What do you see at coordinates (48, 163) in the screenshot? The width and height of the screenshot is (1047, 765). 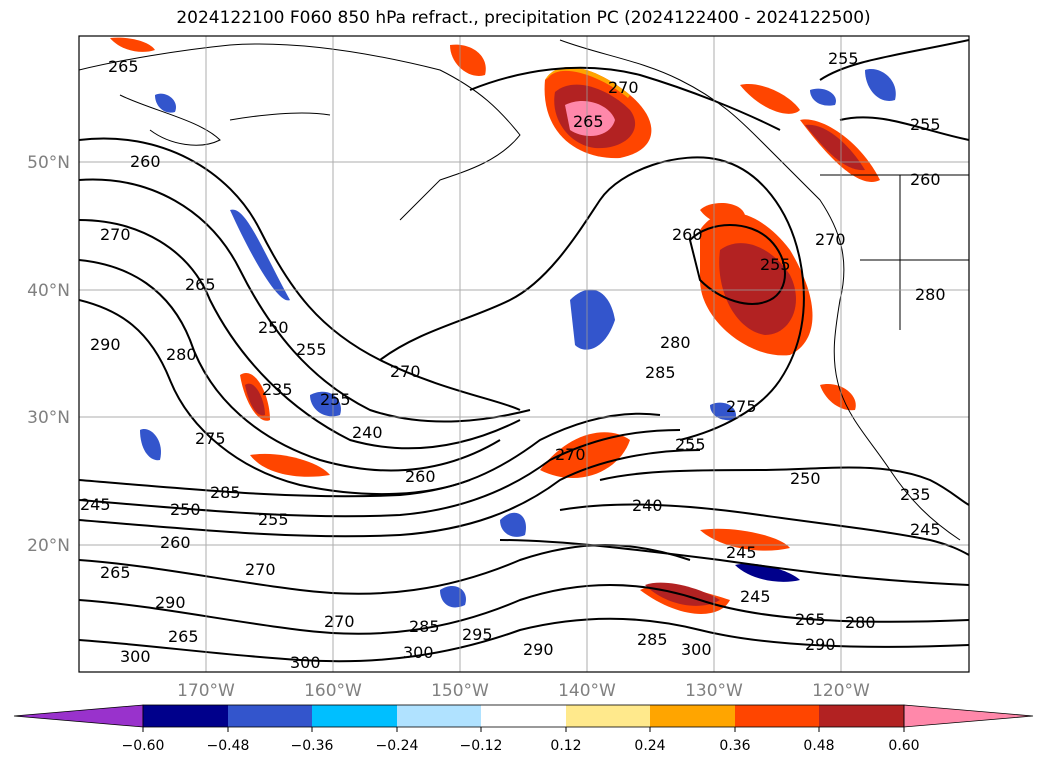 I see `lat-tick-label: 50°N` at bounding box center [48, 163].